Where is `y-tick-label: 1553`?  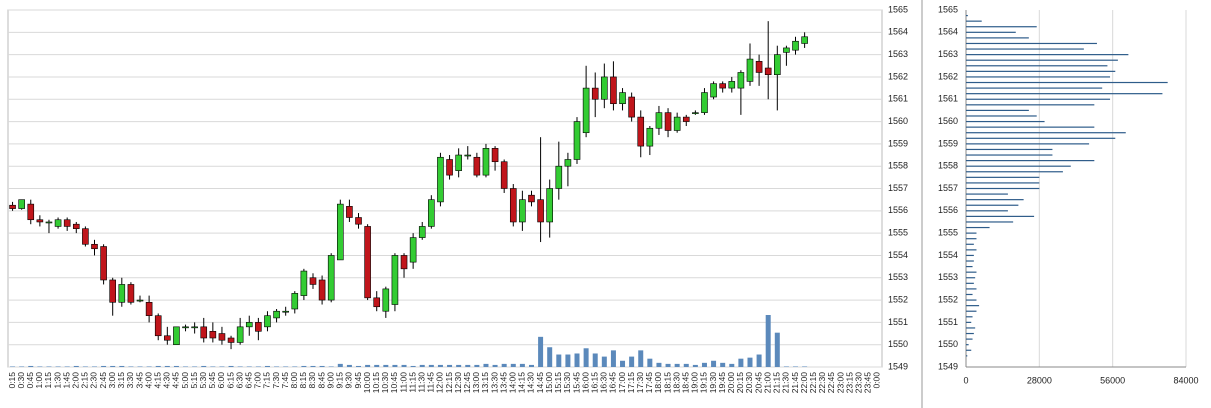
y-tick-label: 1553 is located at coordinates (948, 277).